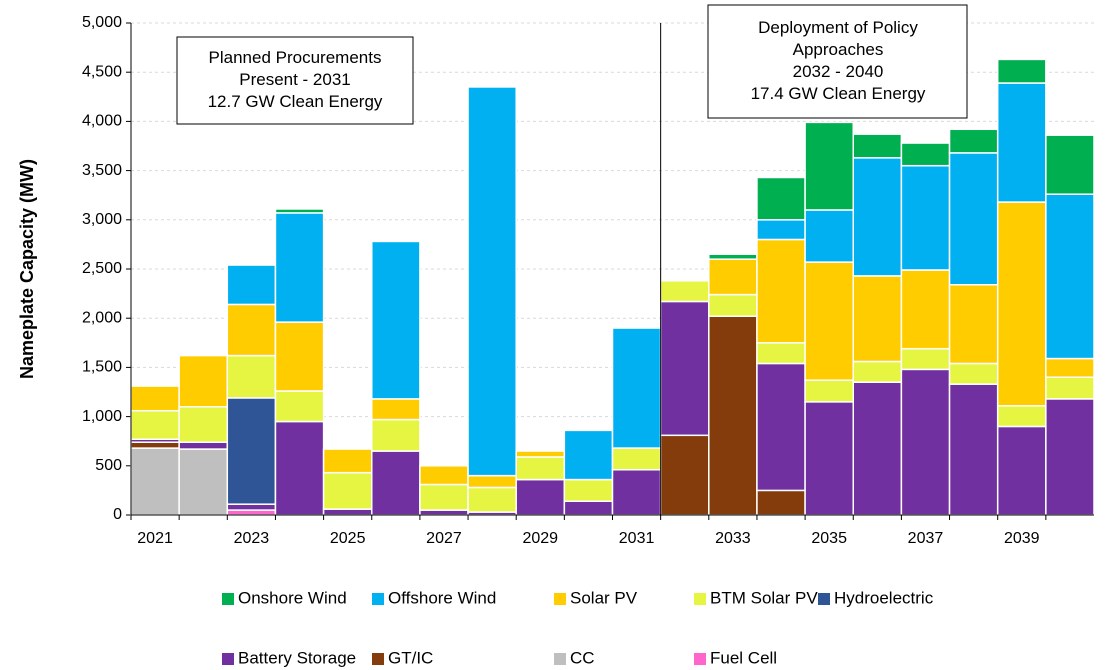 The height and width of the screenshot is (670, 1109). I want to click on y-tick-label: 1,000, so click(102, 416).